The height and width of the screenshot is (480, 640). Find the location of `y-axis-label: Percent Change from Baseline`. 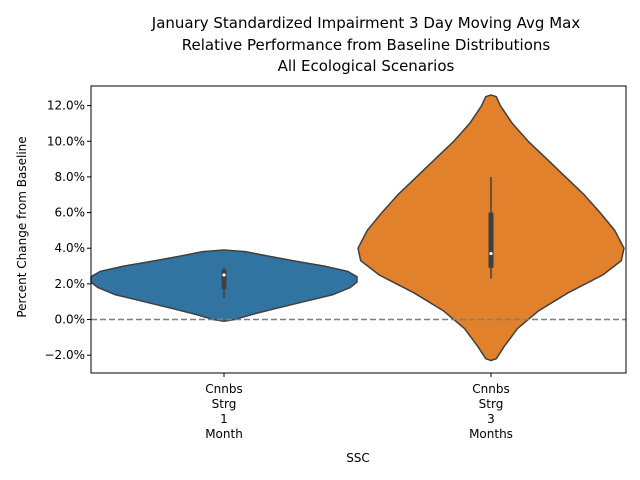

y-axis-label: Percent Change from Baseline is located at coordinates (22, 226).